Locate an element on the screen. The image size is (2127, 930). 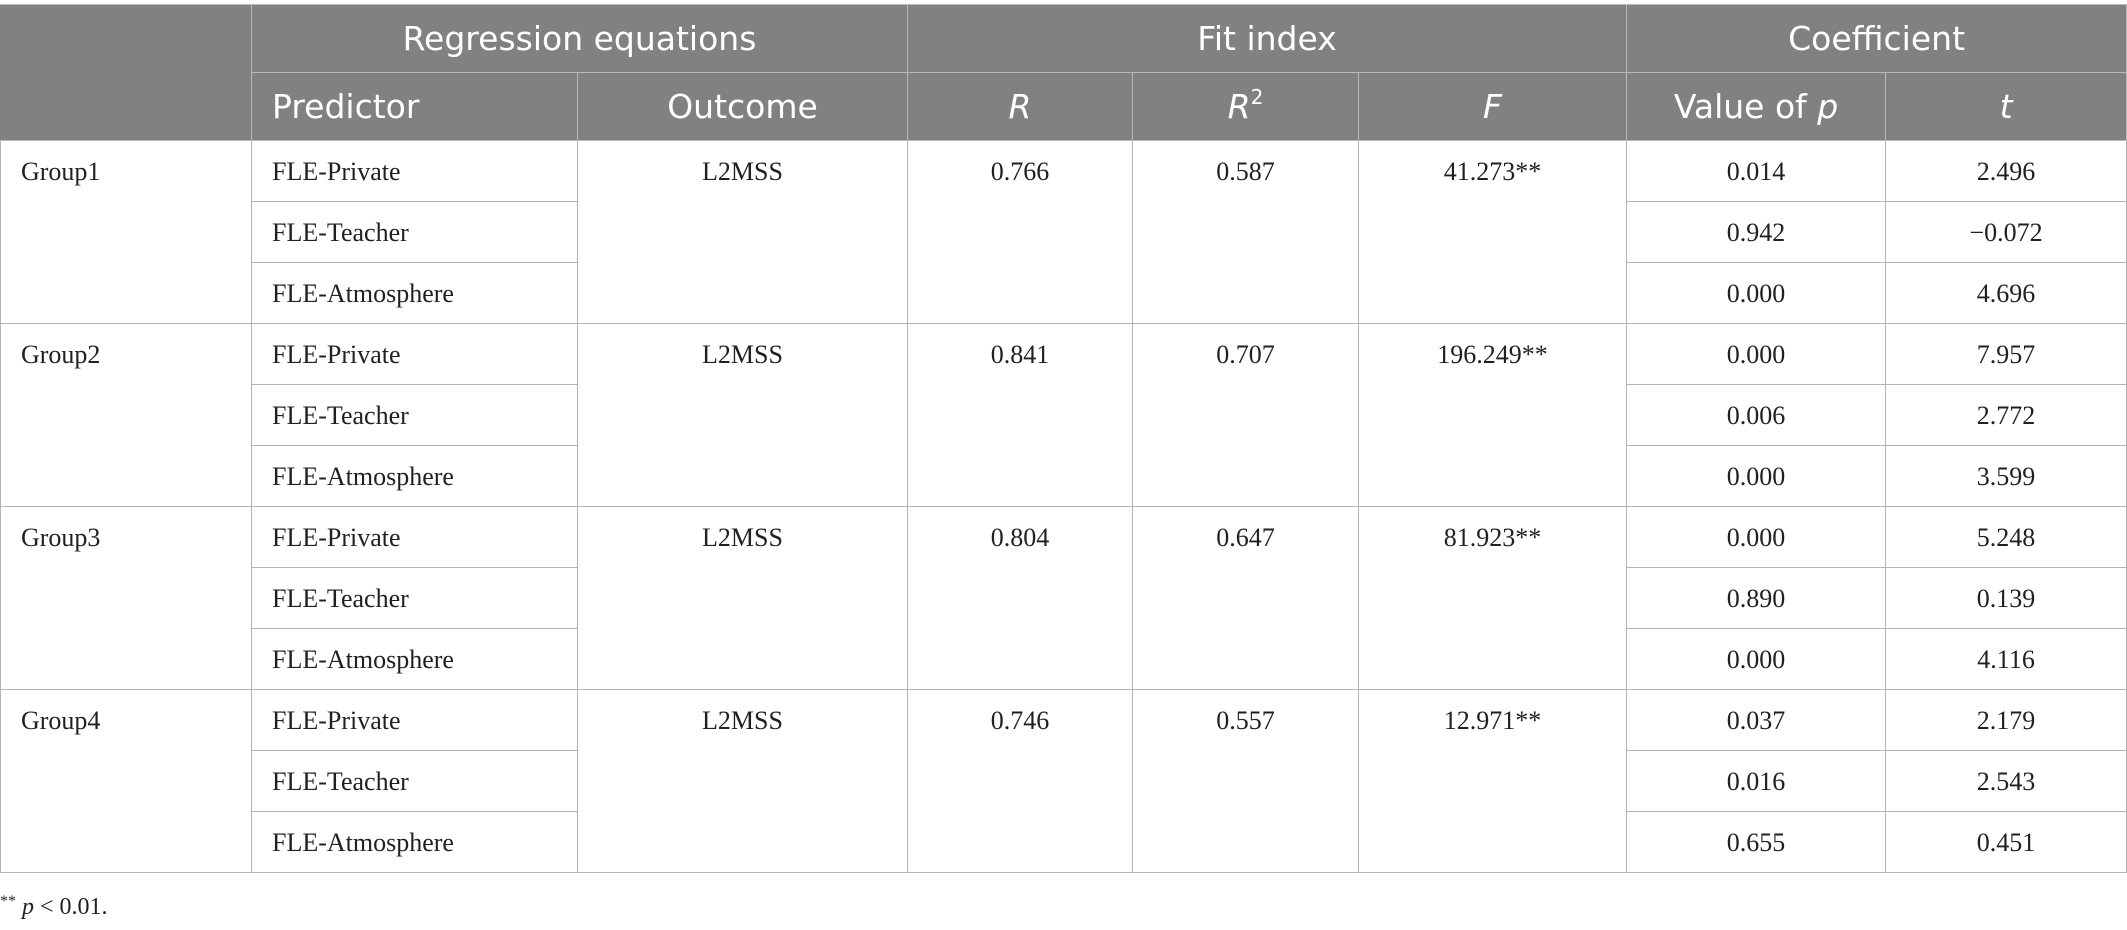
f-cell: 81.923** is located at coordinates (1493, 598).